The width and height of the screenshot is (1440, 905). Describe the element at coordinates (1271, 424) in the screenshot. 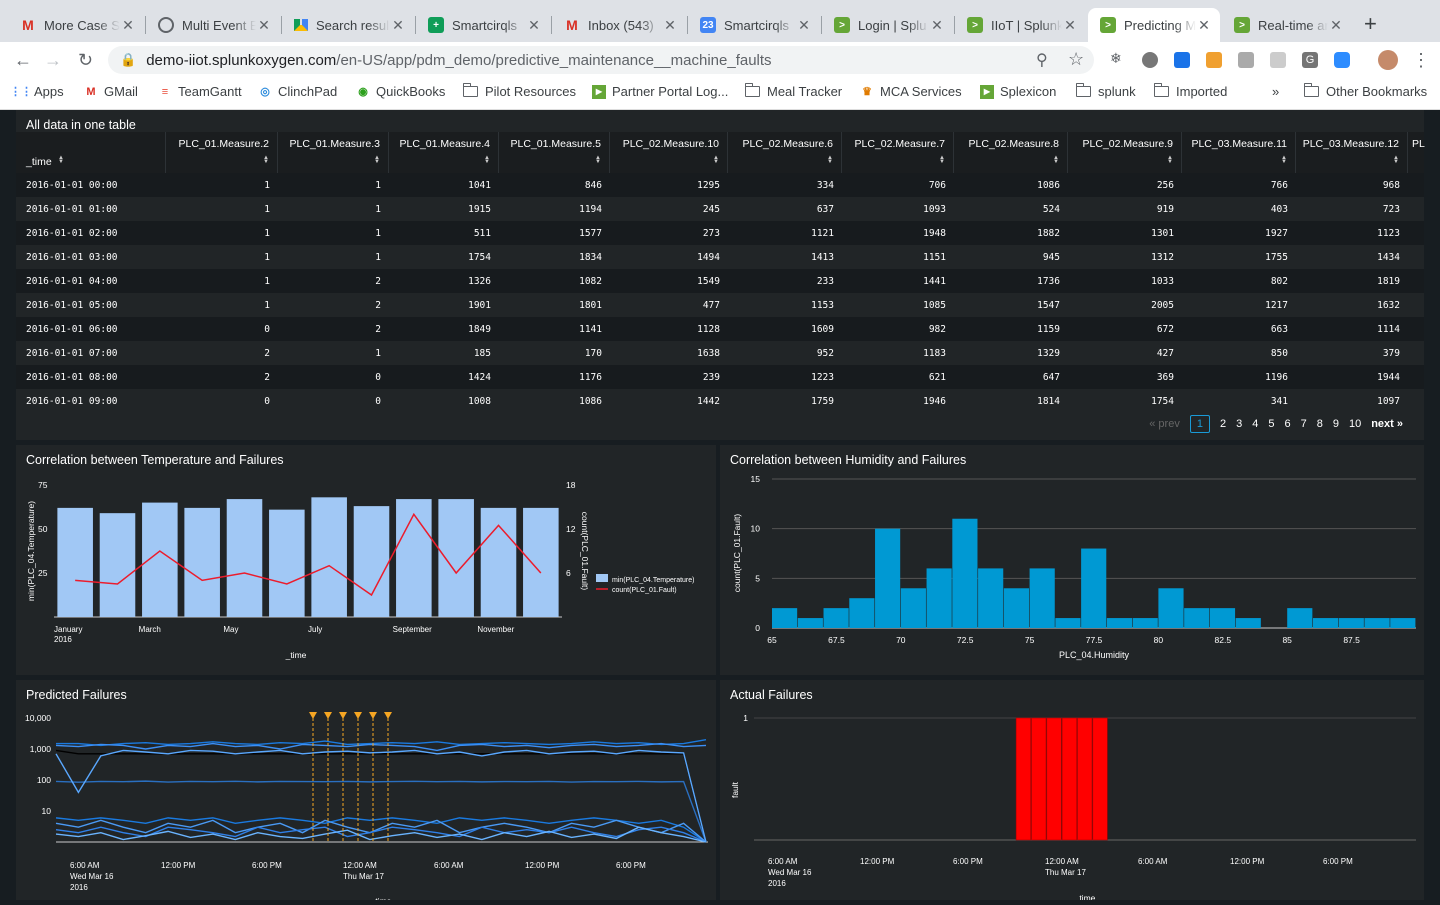

I see `page-link-5: 5` at that location.